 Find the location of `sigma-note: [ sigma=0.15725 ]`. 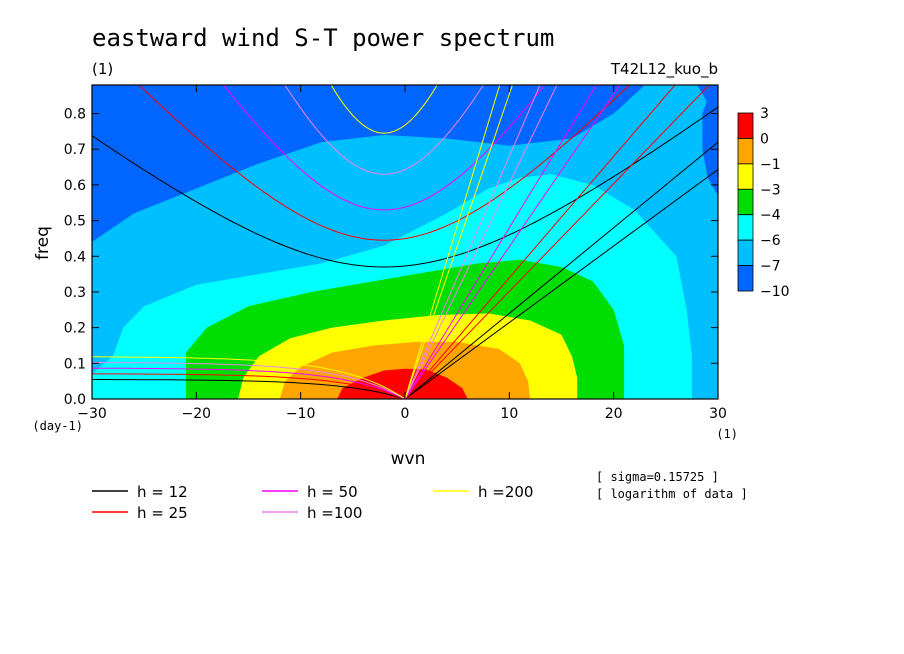

sigma-note: [ sigma=0.15725 ] is located at coordinates (657, 477).